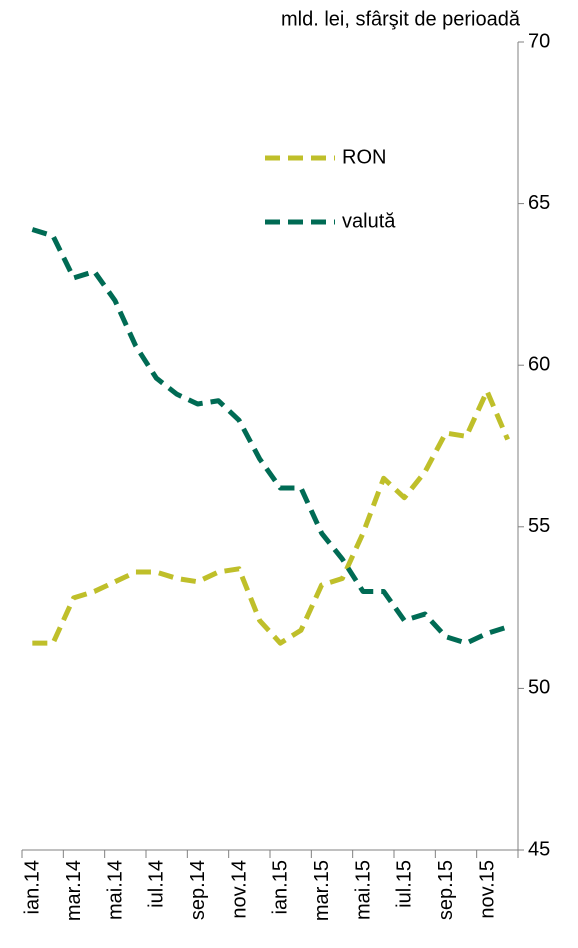 The width and height of the screenshot is (578, 948). Describe the element at coordinates (539, 203) in the screenshot. I see `y-tick-label: 65` at that location.